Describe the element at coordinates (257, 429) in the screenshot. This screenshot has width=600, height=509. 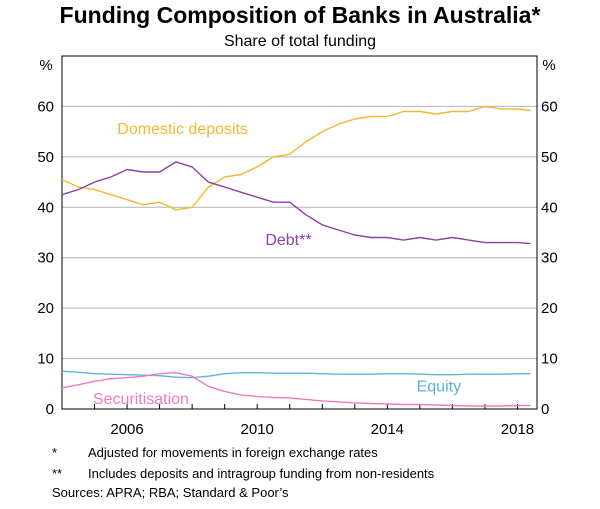
I see `x-tick-label: 2010` at that location.